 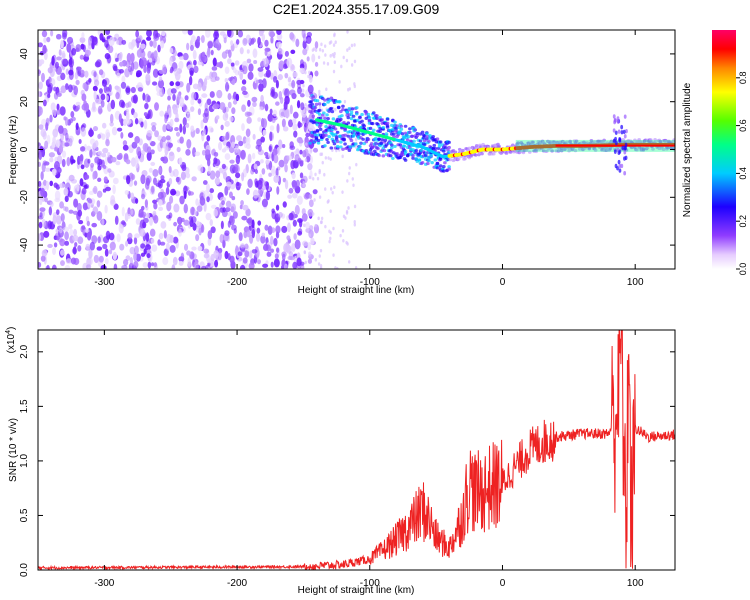 I want to click on spectrogram-xtick-label: -200, so click(x=237, y=282).